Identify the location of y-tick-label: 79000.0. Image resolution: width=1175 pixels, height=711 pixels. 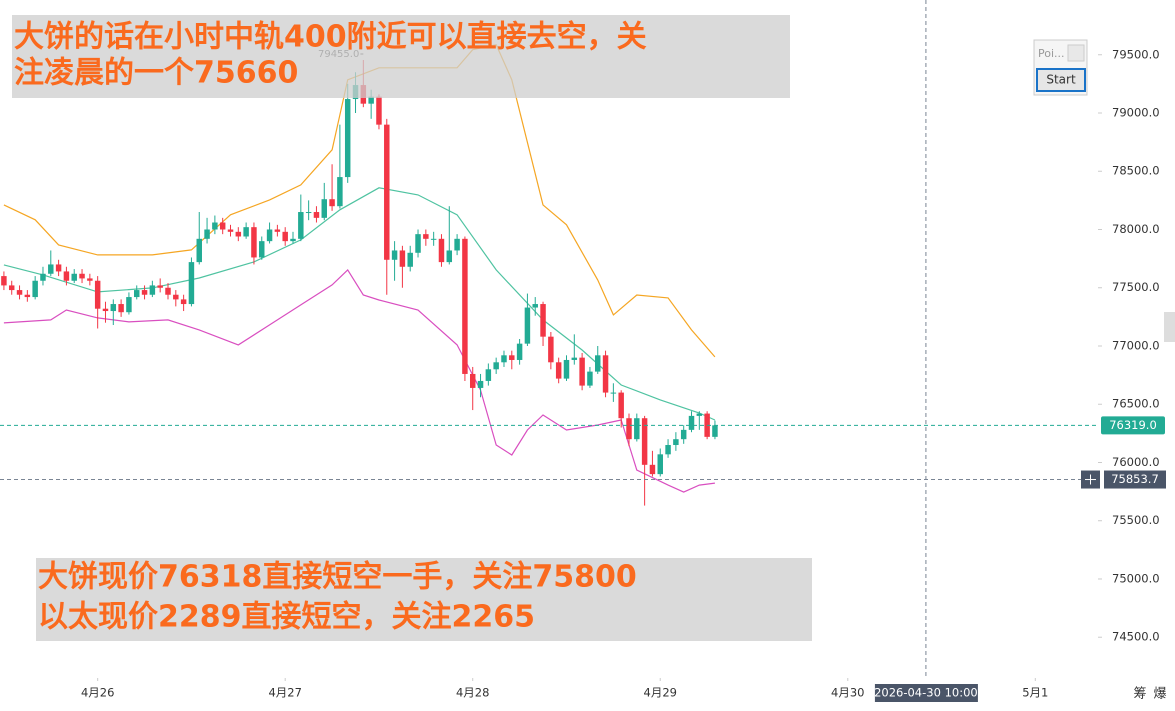
(1136, 113).